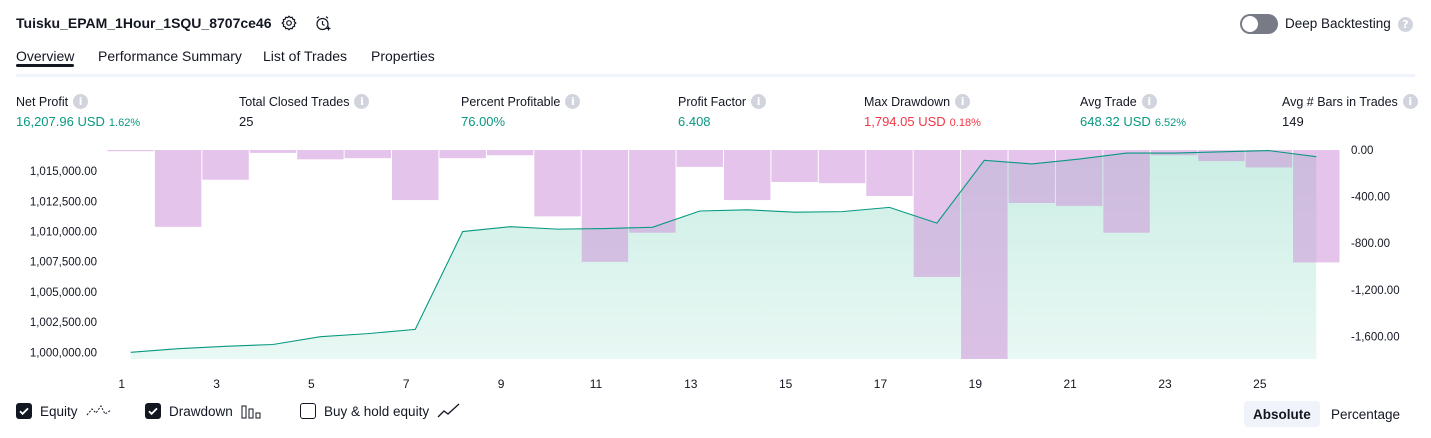  What do you see at coordinates (1375, 337) in the screenshot?
I see `right-axis-tick-label: -1,600.00` at bounding box center [1375, 337].